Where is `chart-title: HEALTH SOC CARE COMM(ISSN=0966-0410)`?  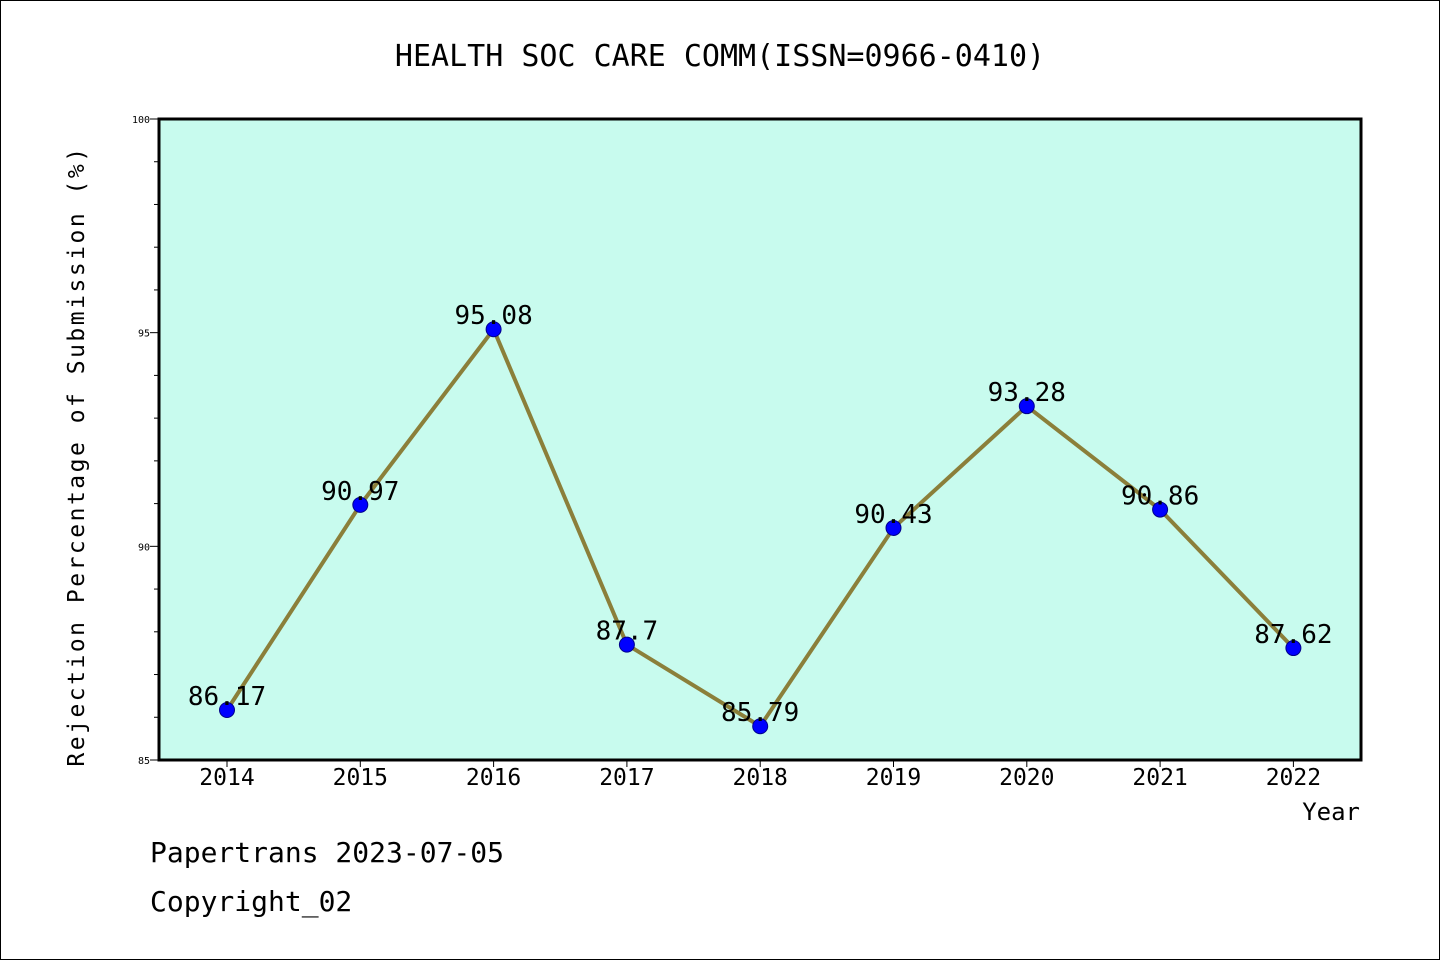 chart-title: HEALTH SOC CARE COMM(ISSN=0966-0410) is located at coordinates (720, 56).